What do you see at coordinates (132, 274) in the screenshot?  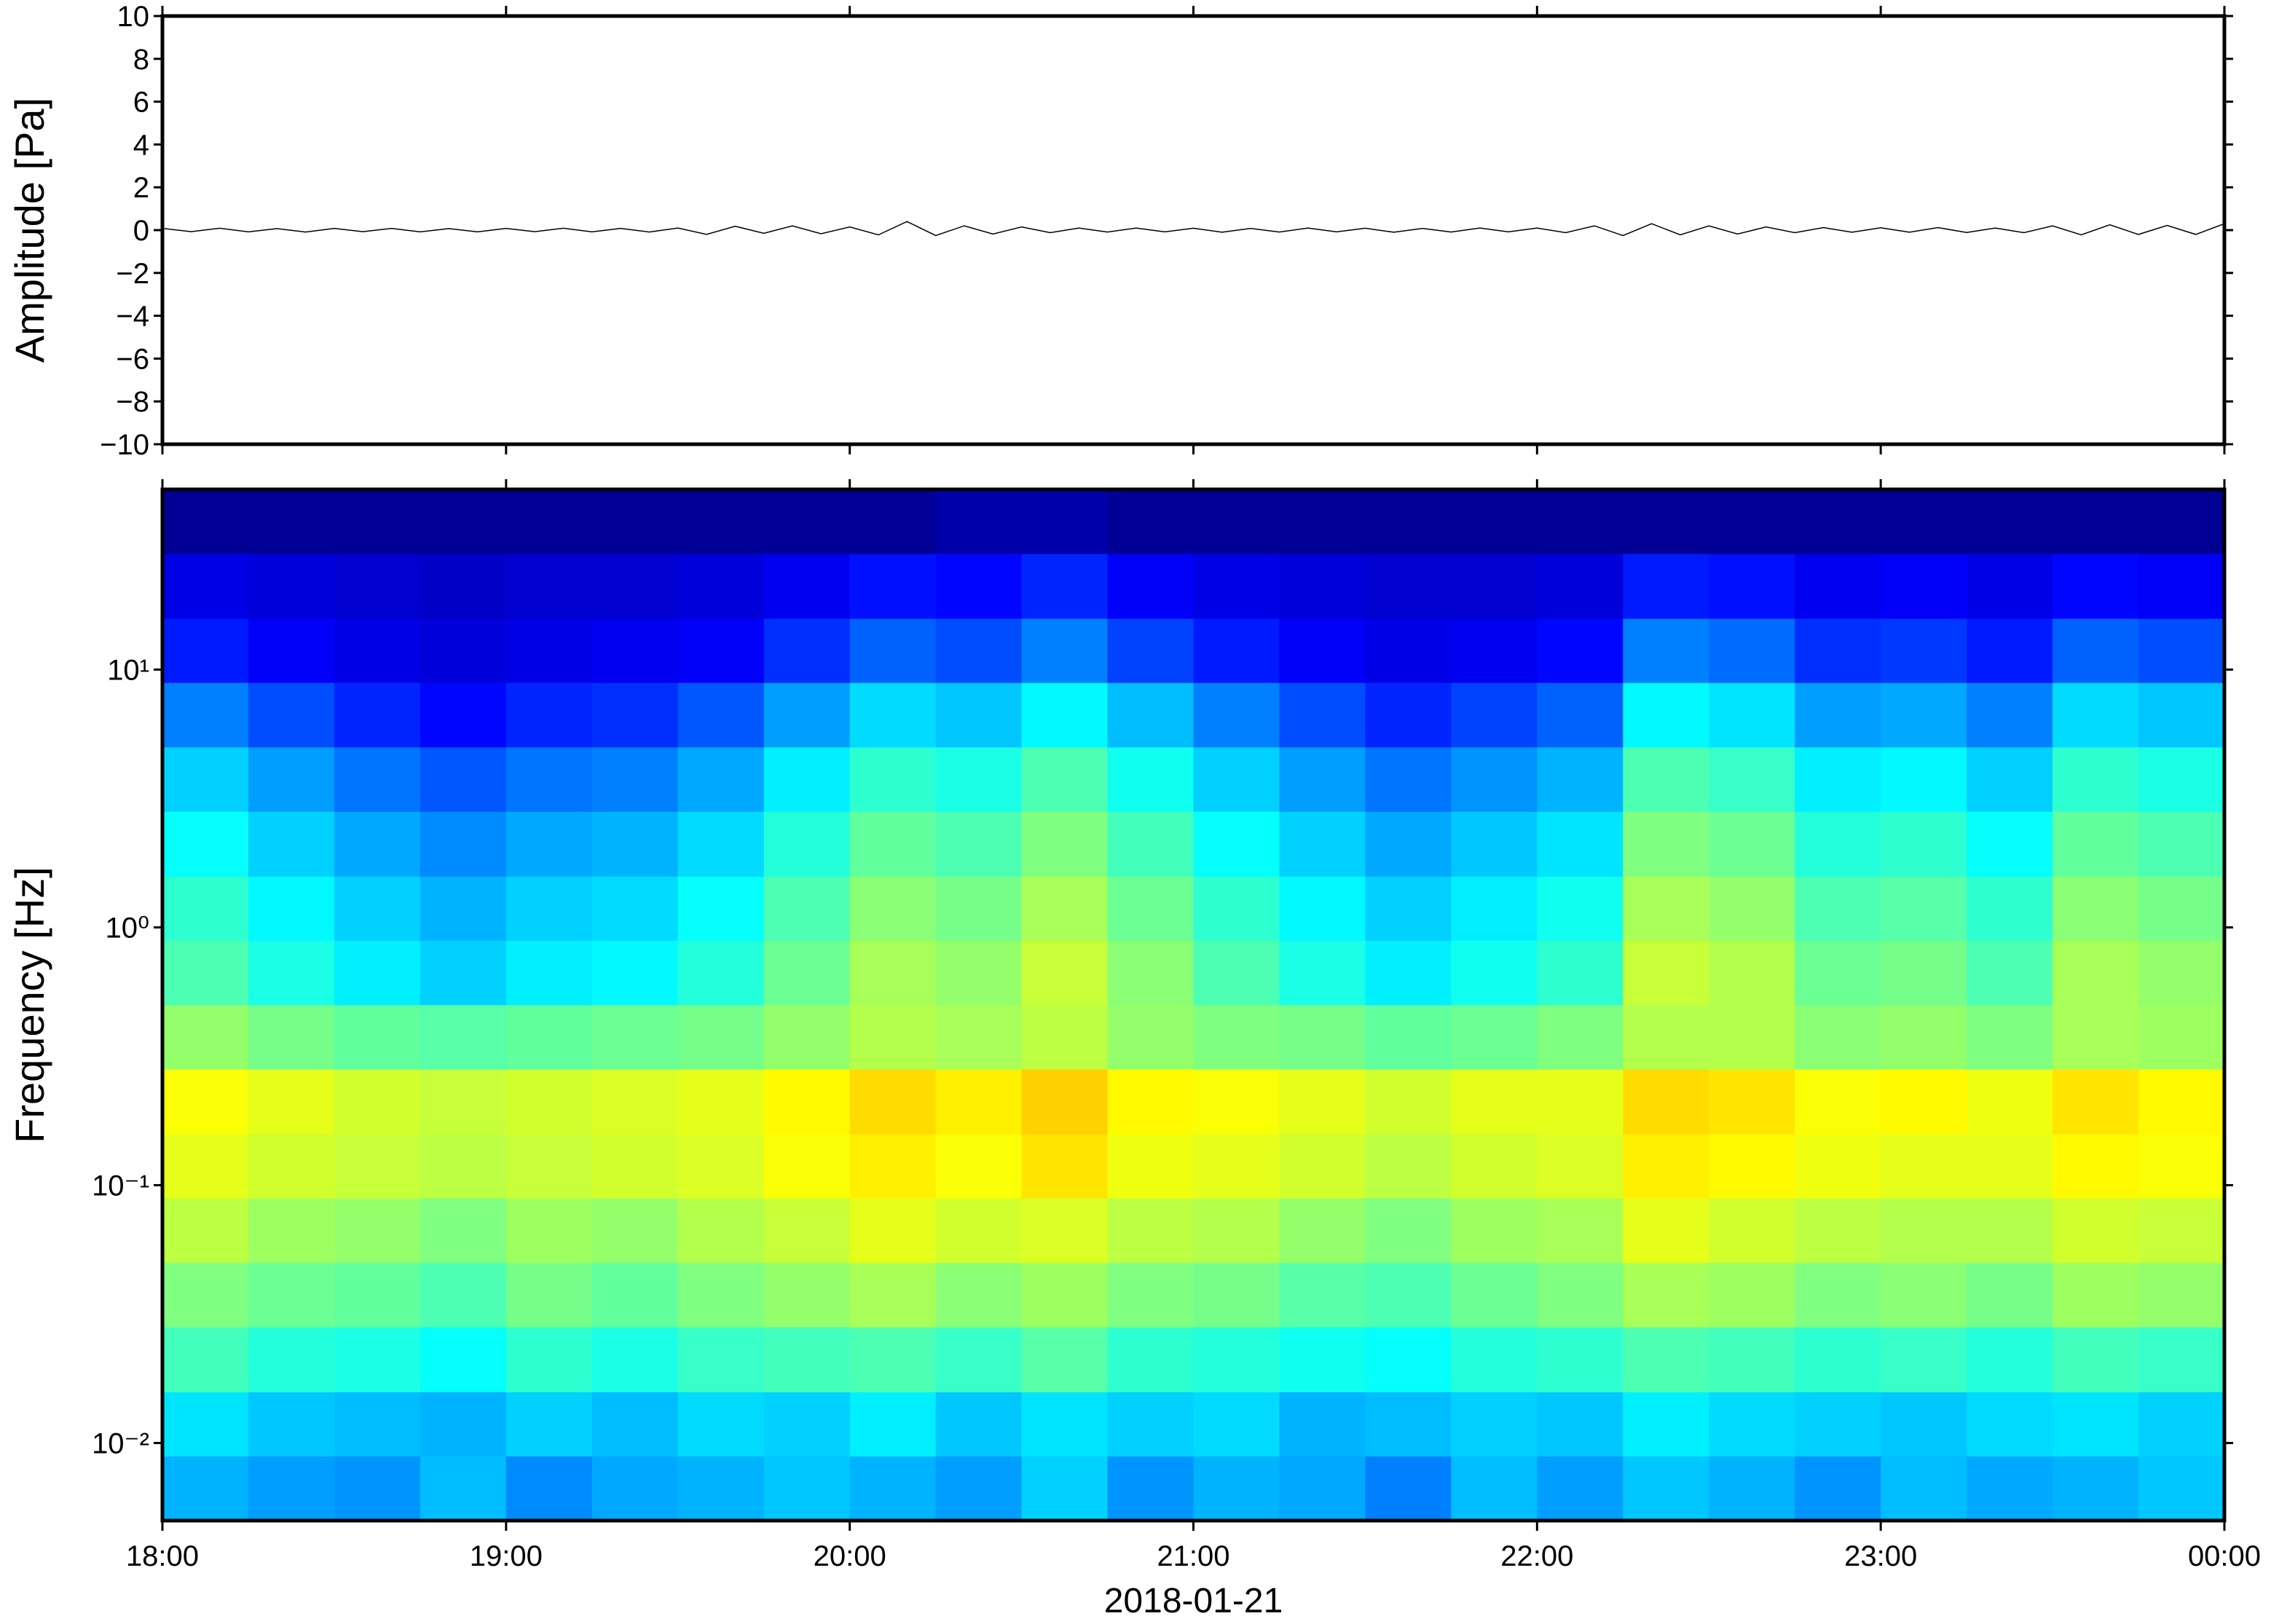 I see `y-tick-label: −2` at bounding box center [132, 274].